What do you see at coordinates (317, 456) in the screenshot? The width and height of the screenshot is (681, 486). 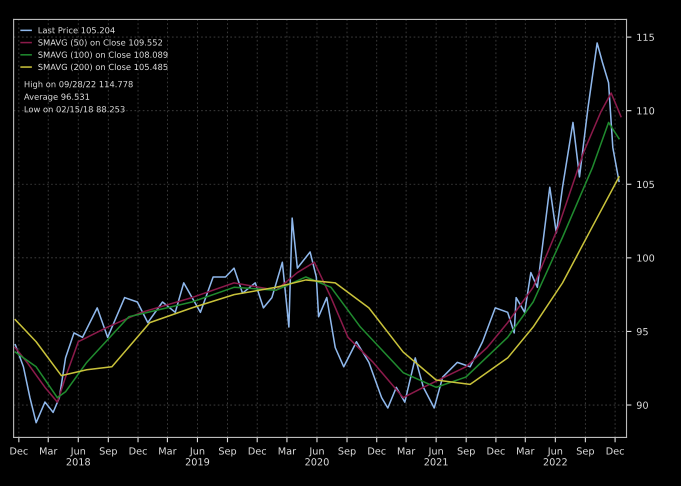 I see `x-tick-label: Jun 2020` at bounding box center [317, 456].